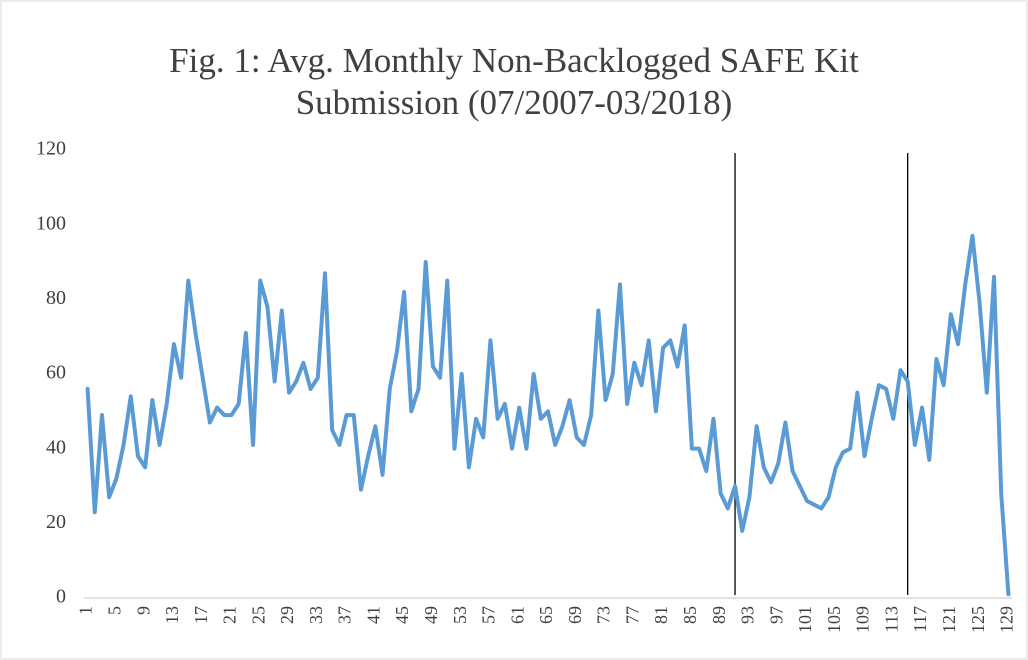 This screenshot has height=660, width=1028. What do you see at coordinates (61, 597) in the screenshot?
I see `y-tick-label: 0` at bounding box center [61, 597].